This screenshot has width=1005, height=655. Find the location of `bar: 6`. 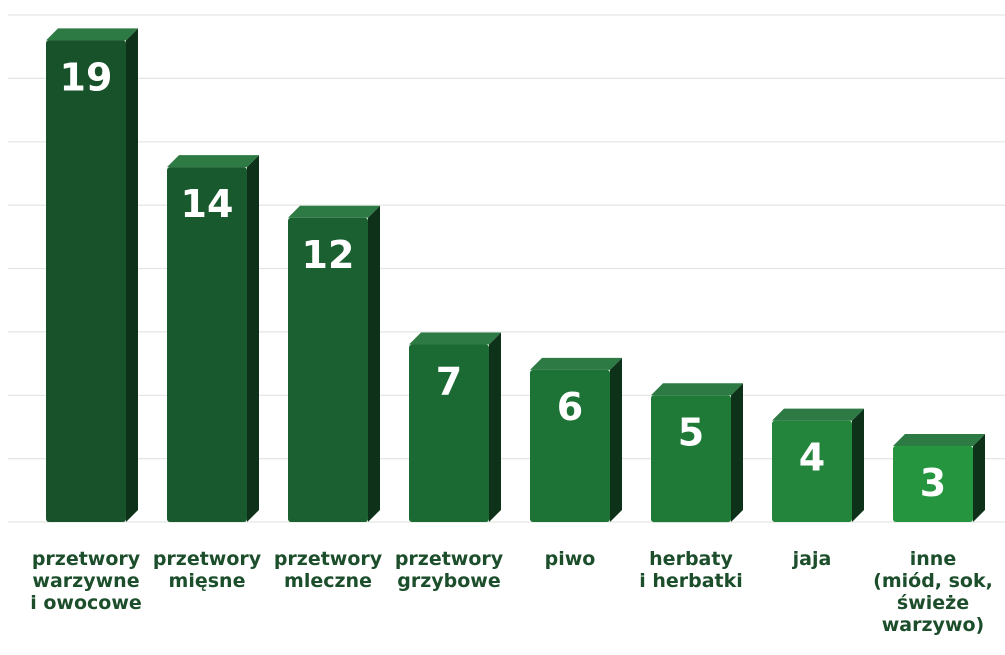

bar: 6 is located at coordinates (576, 439).